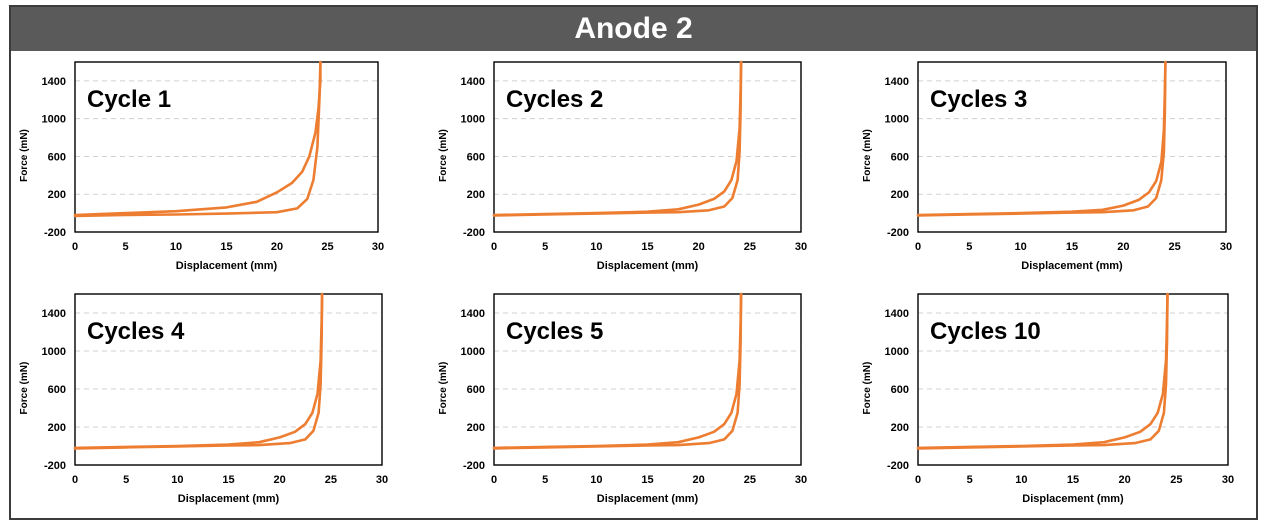  I want to click on panel-label: Cycles 5, so click(554, 331).